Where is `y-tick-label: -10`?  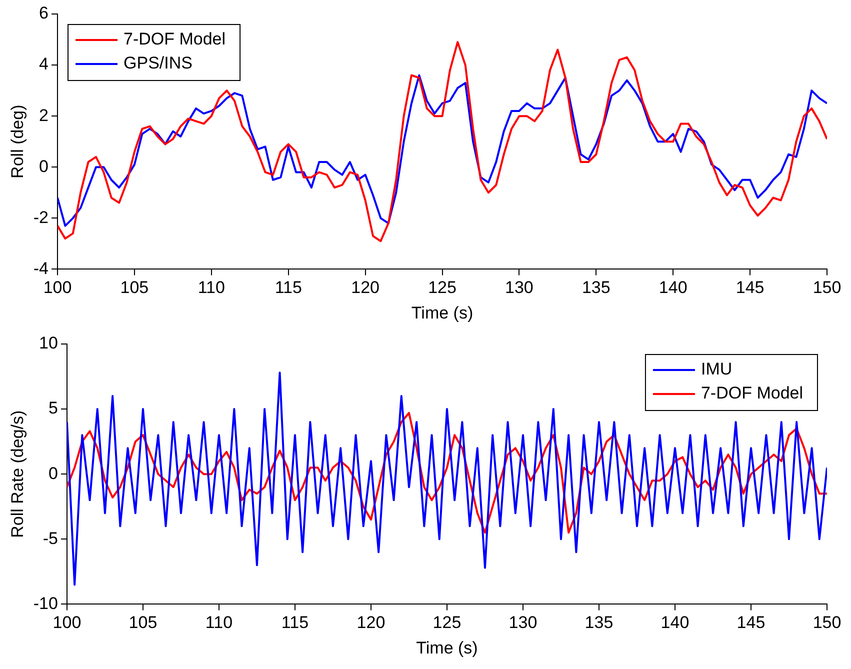
y-tick-label: -10 is located at coordinates (45, 603).